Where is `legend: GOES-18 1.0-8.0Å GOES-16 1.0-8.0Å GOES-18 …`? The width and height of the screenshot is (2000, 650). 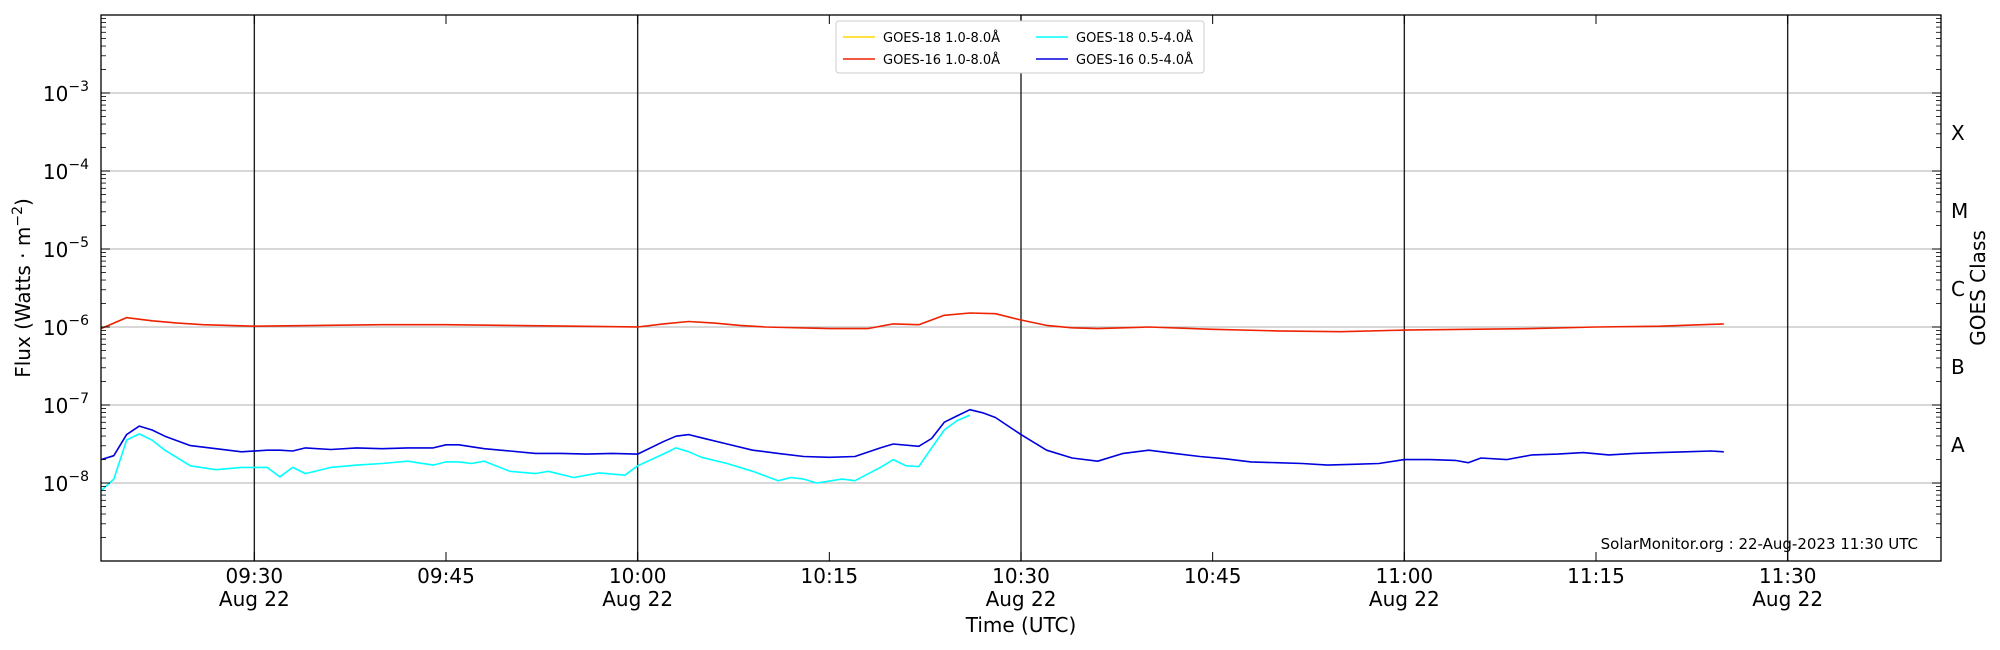
legend: GOES-18 1.0-8.0Å GOES-16 1.0-8.0Å GOES-18 … is located at coordinates (1020, 47).